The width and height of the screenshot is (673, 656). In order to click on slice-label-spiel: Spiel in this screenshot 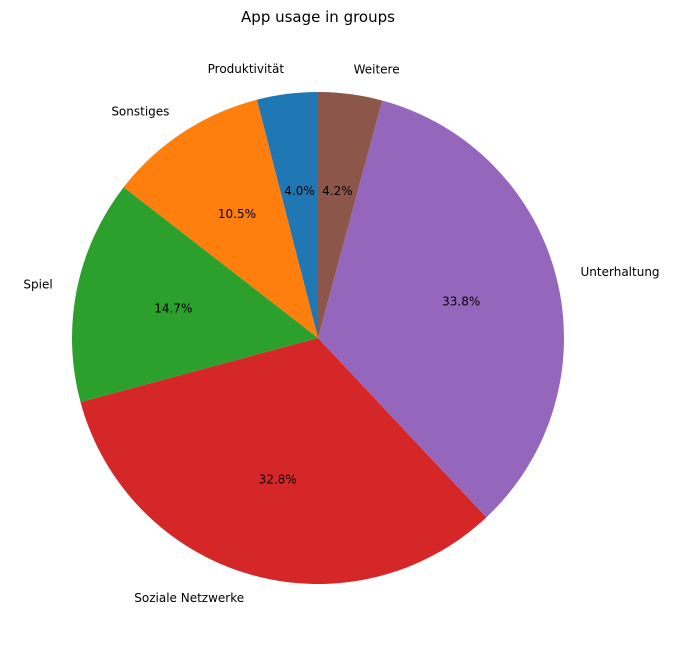, I will do `click(37, 284)`.